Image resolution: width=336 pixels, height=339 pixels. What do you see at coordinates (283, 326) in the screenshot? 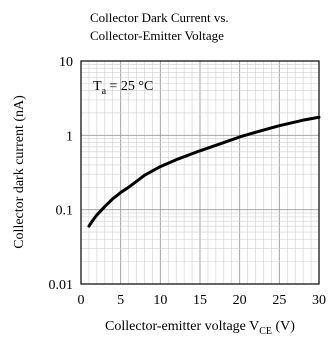
I see `x-axis-label-unit: (V)` at bounding box center [283, 326].